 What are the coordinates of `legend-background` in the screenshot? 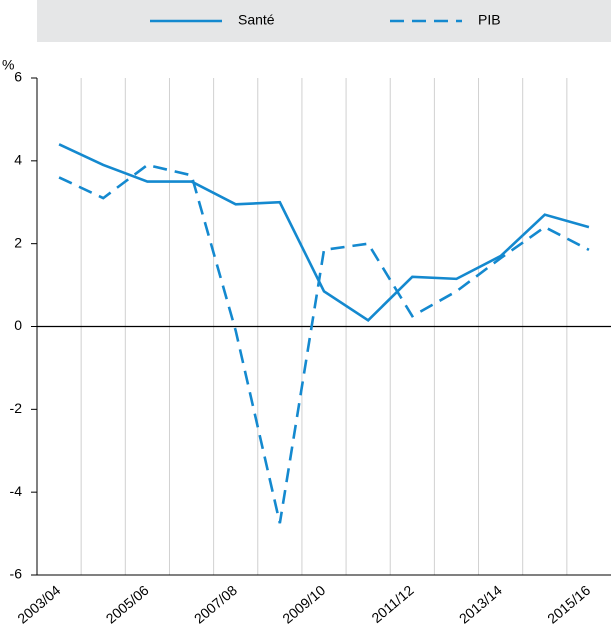 It's located at (324, 21).